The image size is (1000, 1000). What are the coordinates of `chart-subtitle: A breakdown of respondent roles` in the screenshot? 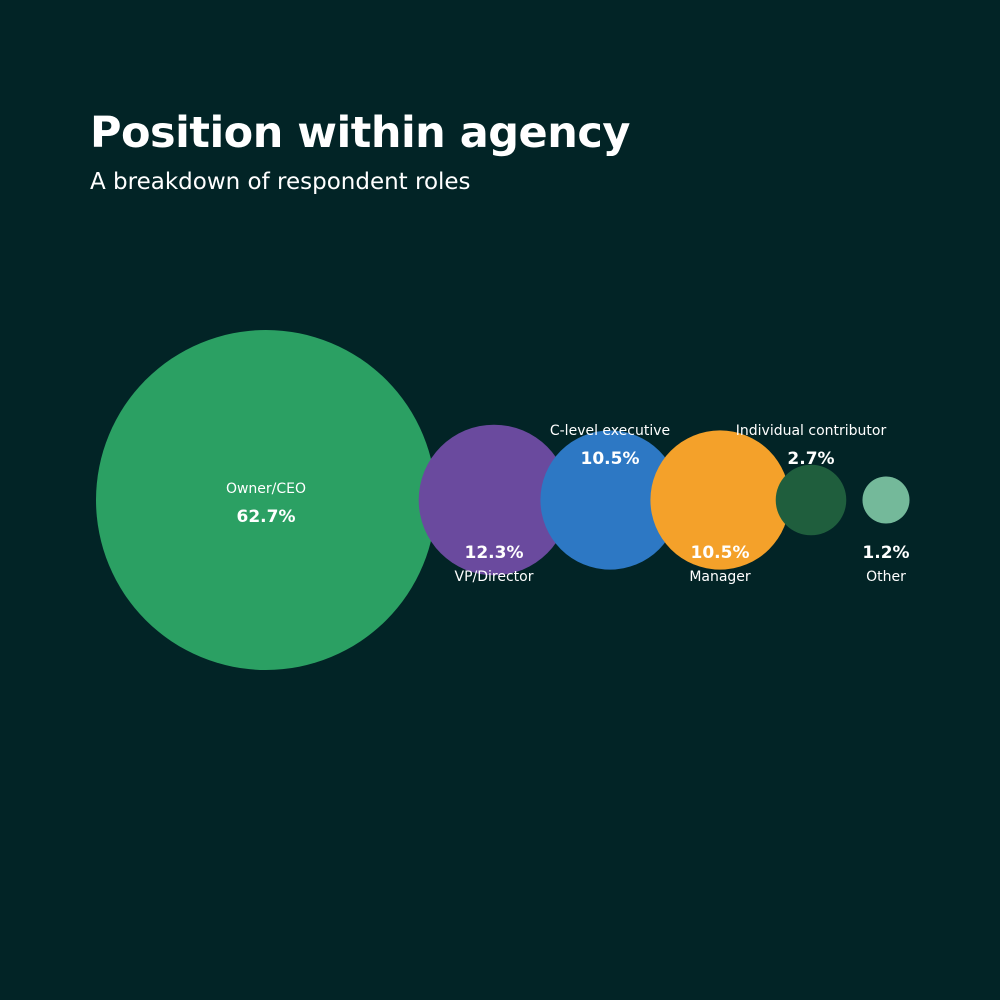 It's located at (280, 182).